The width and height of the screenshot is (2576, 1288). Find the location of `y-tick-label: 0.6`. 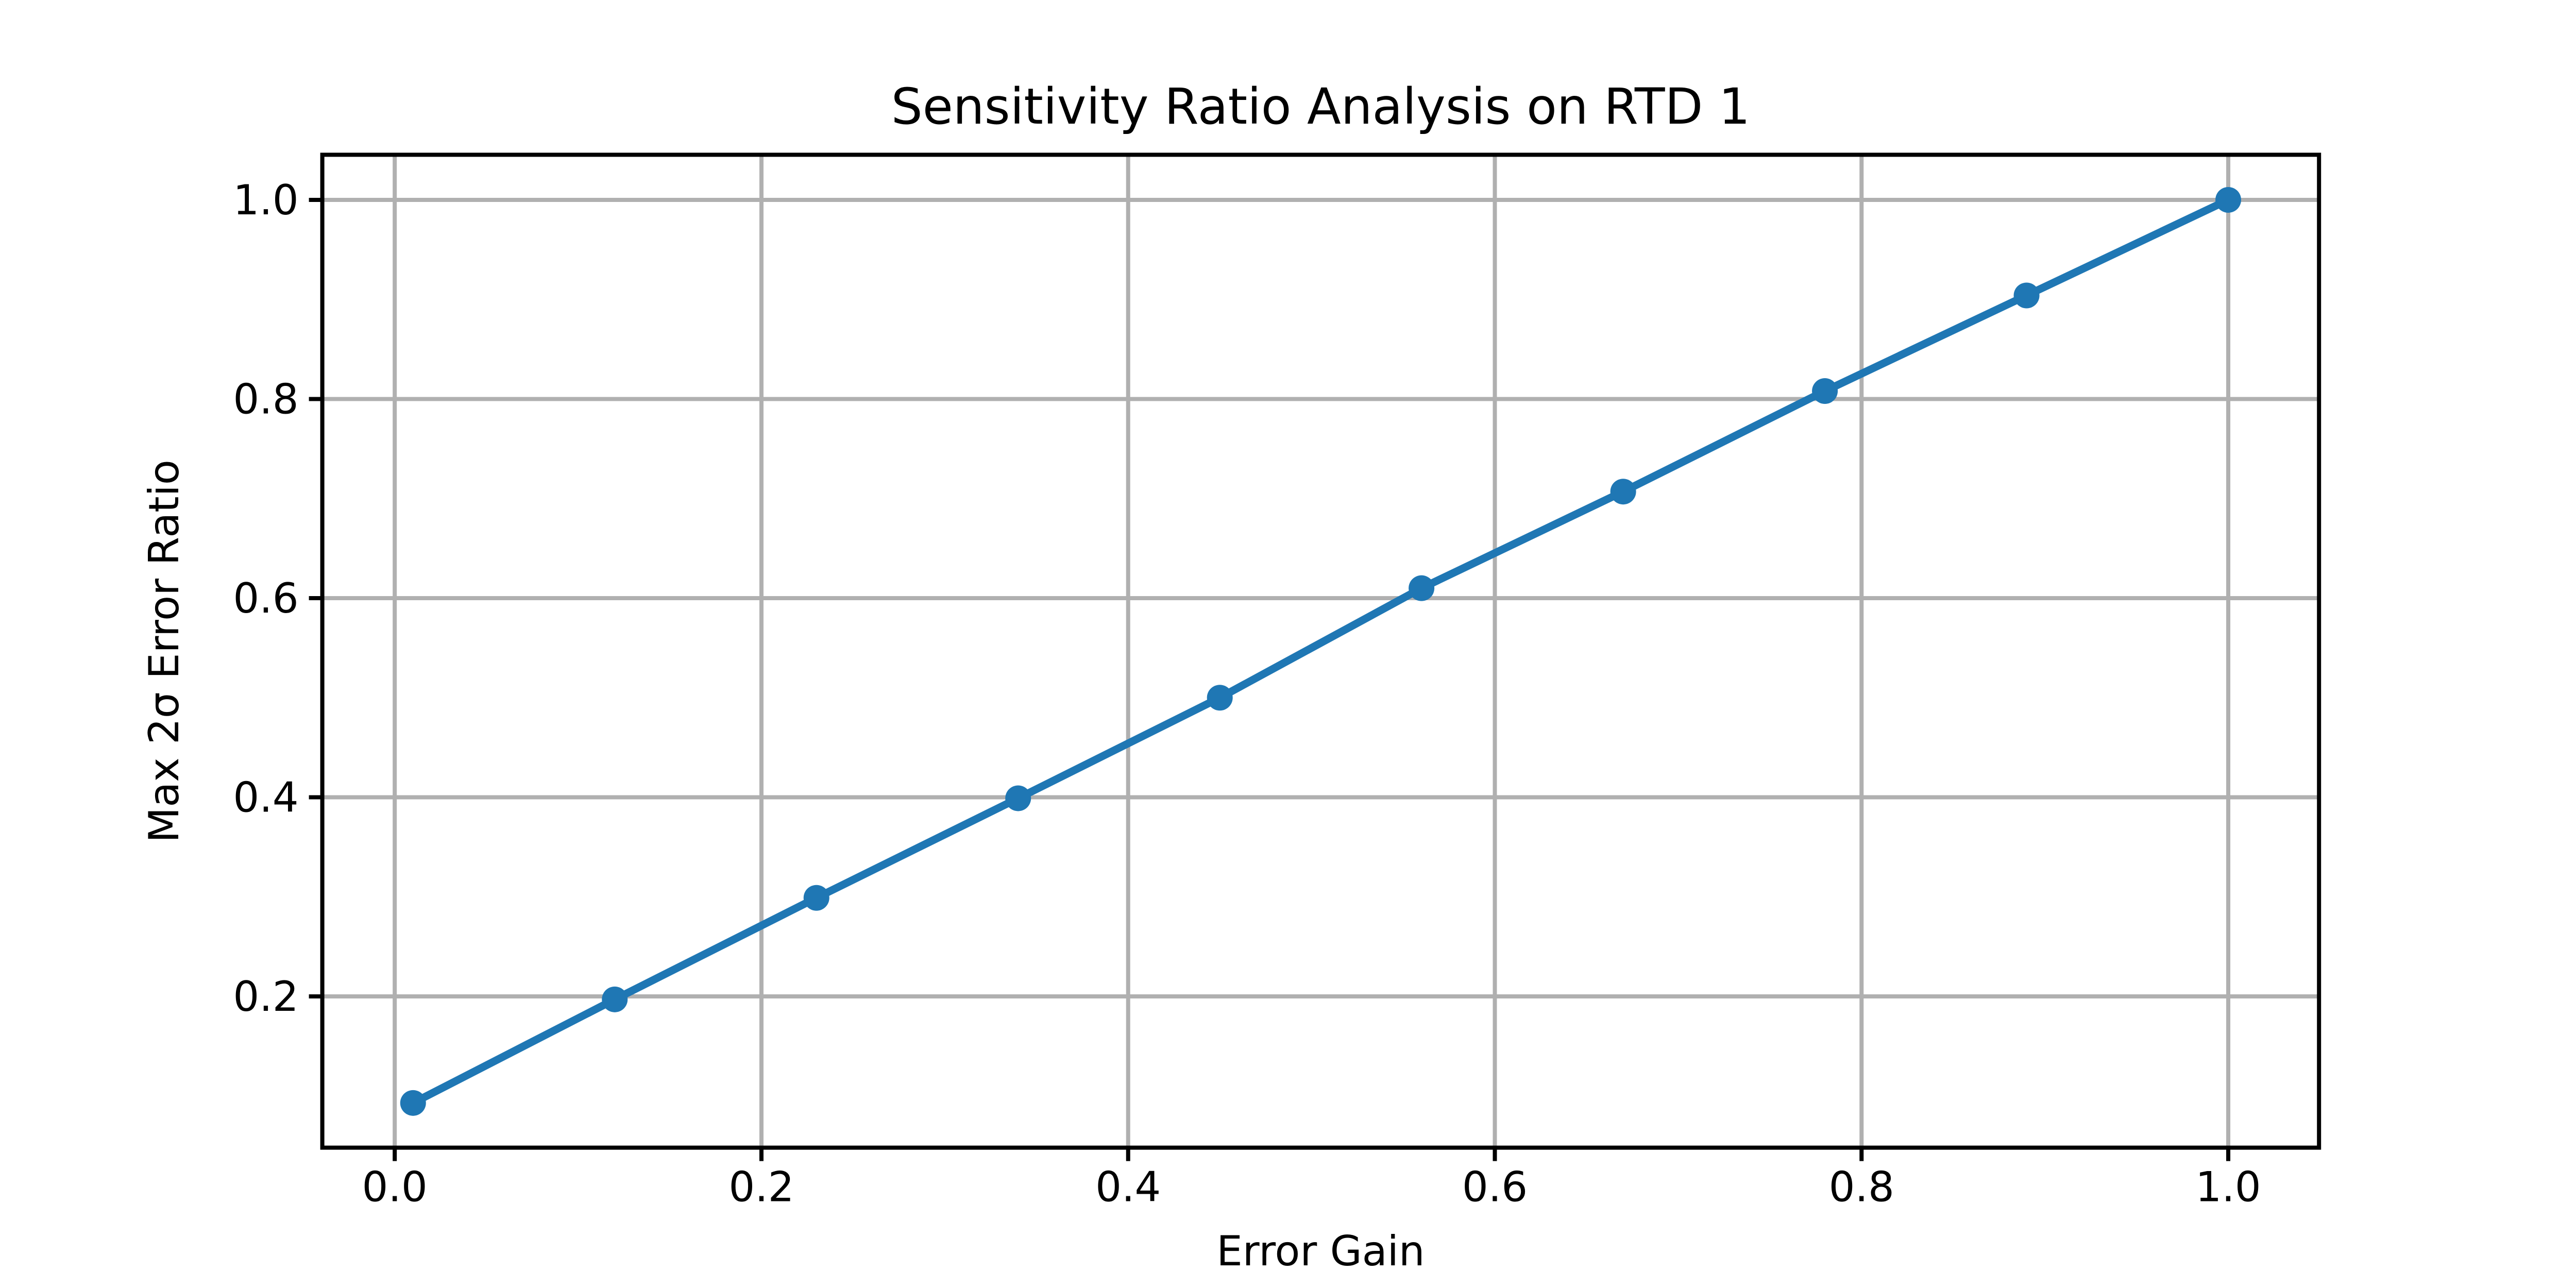

y-tick-label: 0.6 is located at coordinates (265, 598).